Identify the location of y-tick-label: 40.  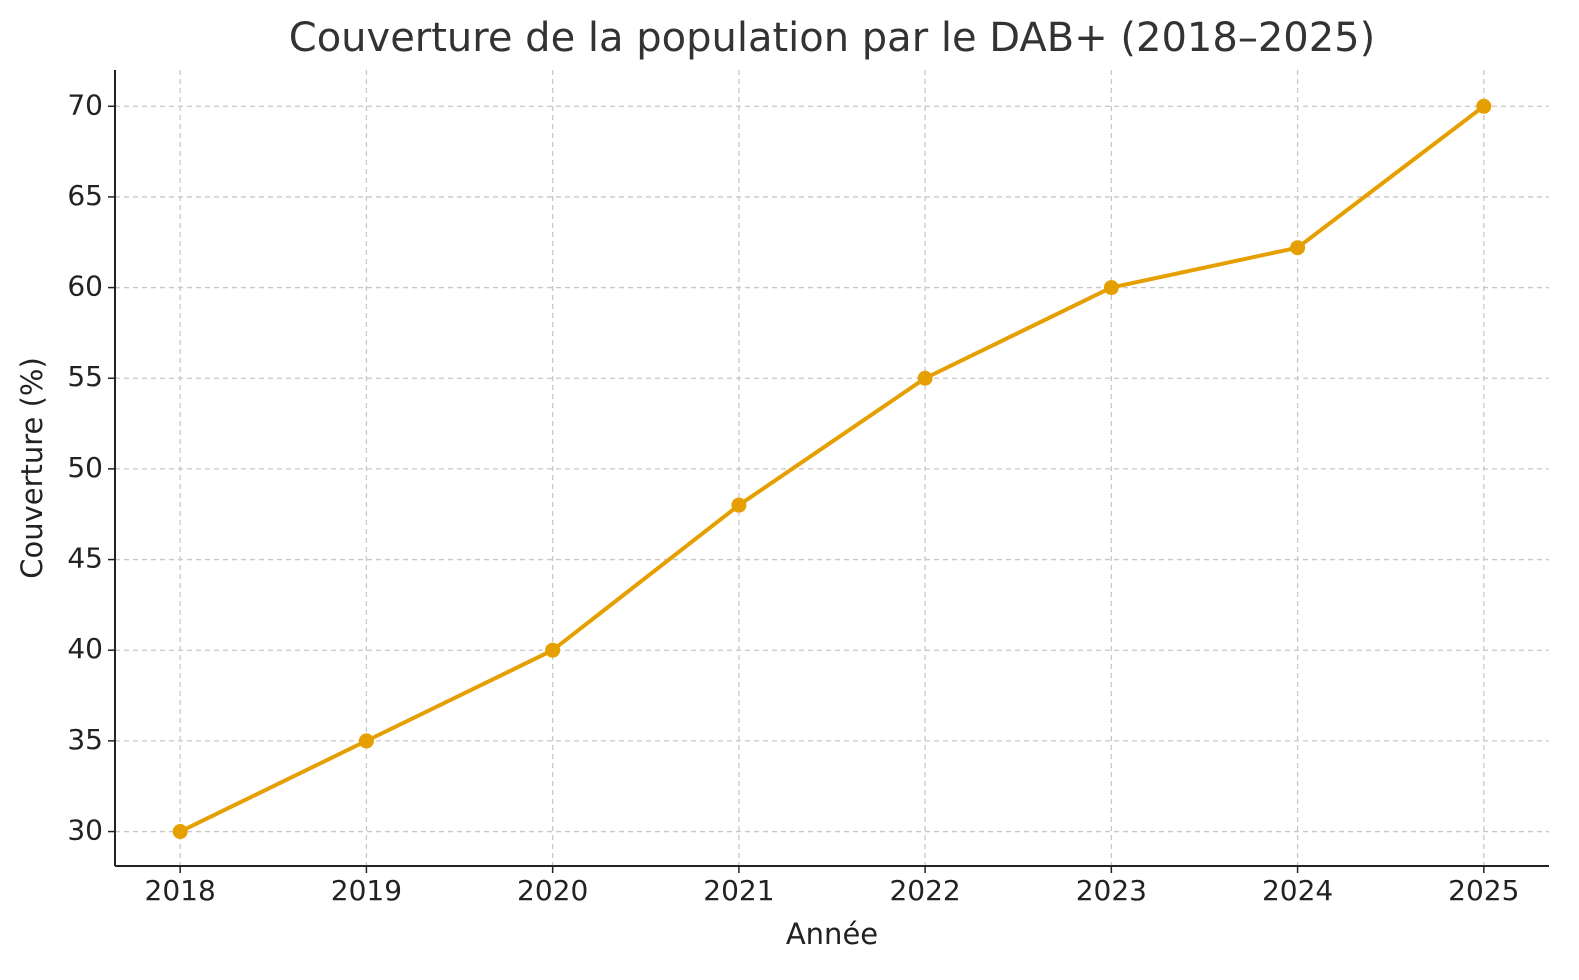
(85, 648).